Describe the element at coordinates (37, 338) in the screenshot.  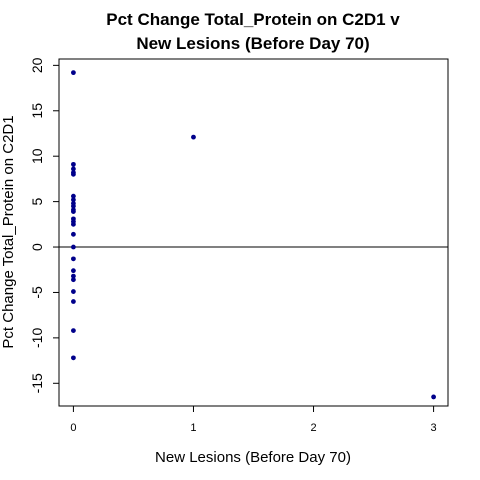
I see `y-tick-label: -10` at that location.